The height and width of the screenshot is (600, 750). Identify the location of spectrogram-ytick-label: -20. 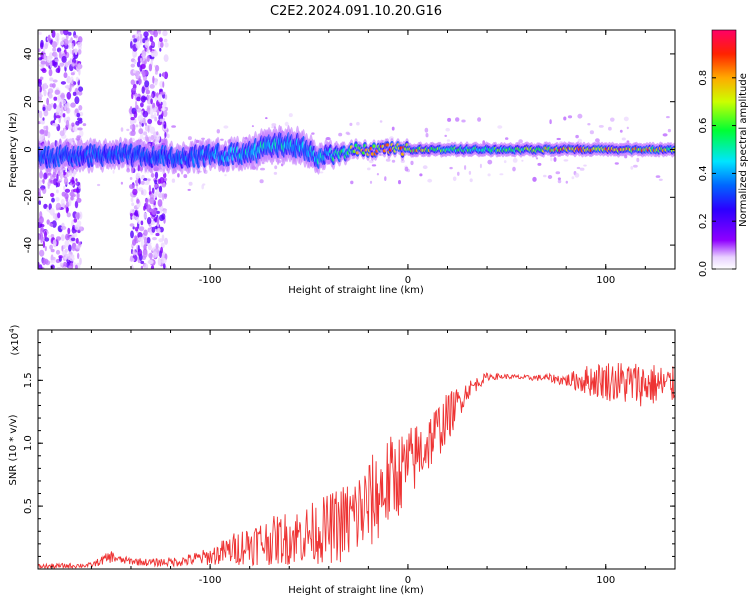
(28, 197).